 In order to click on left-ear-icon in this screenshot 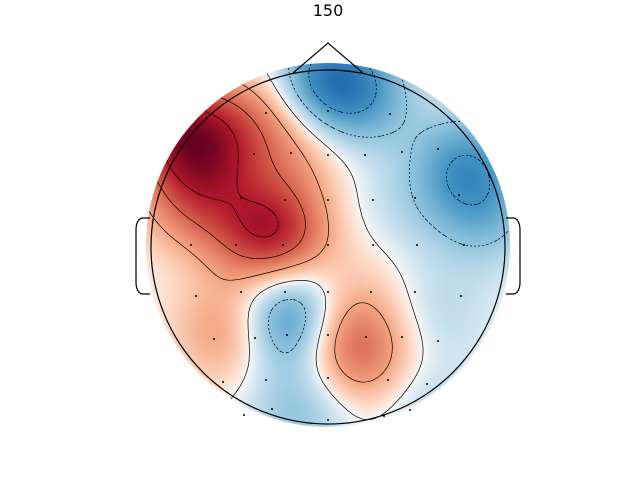, I will do `click(142, 256)`.